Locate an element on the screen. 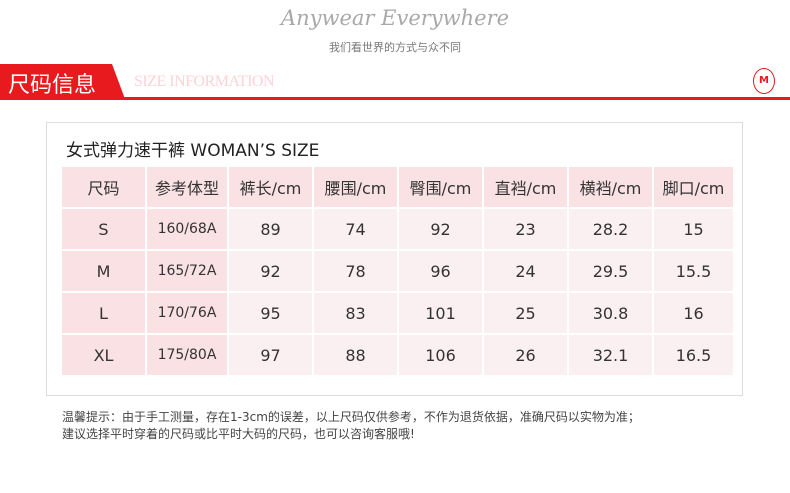  table-cell: XL is located at coordinates (103, 355).